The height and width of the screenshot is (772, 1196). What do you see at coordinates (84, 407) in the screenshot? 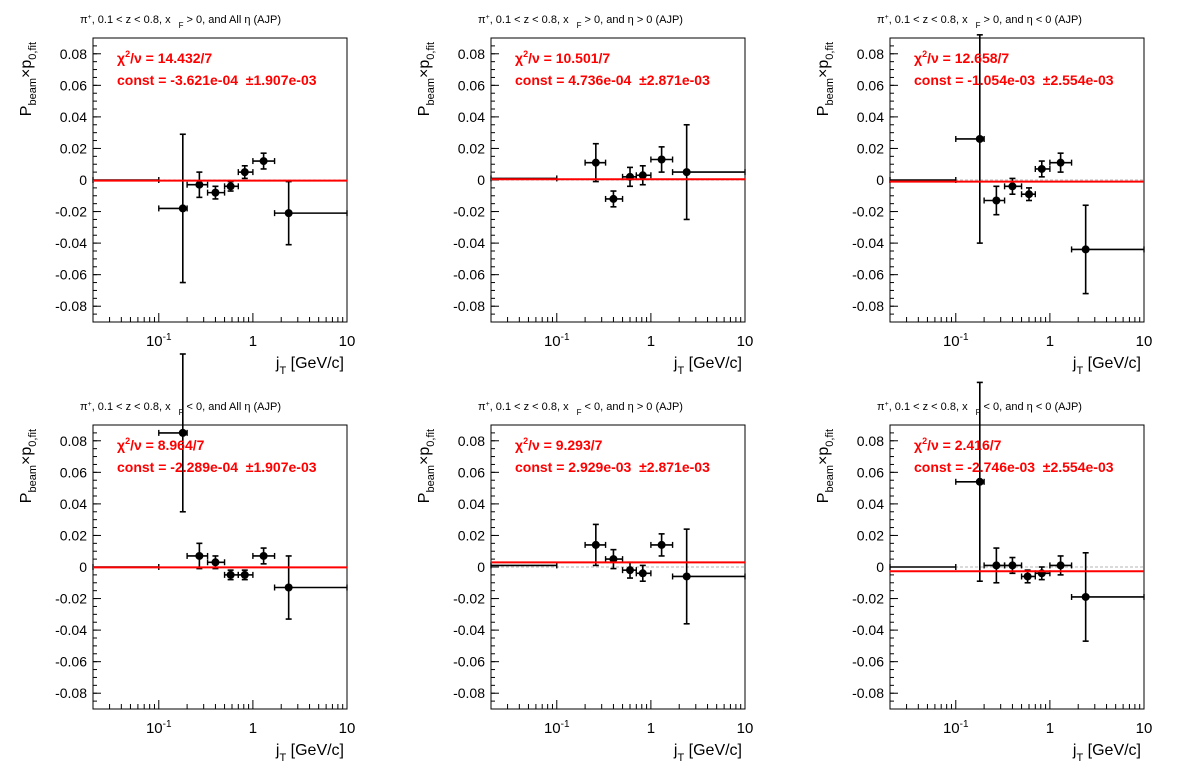
I see `title-text: π` at bounding box center [84, 407].